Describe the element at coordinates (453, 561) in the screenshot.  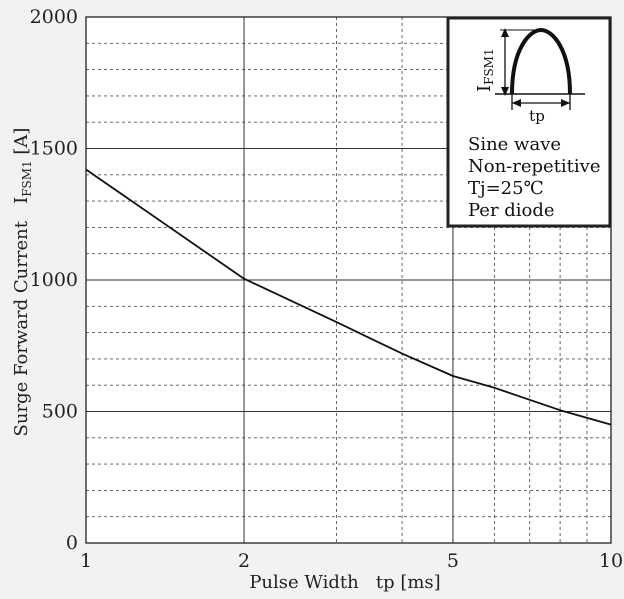
I see `x-tick-label: 5` at that location.